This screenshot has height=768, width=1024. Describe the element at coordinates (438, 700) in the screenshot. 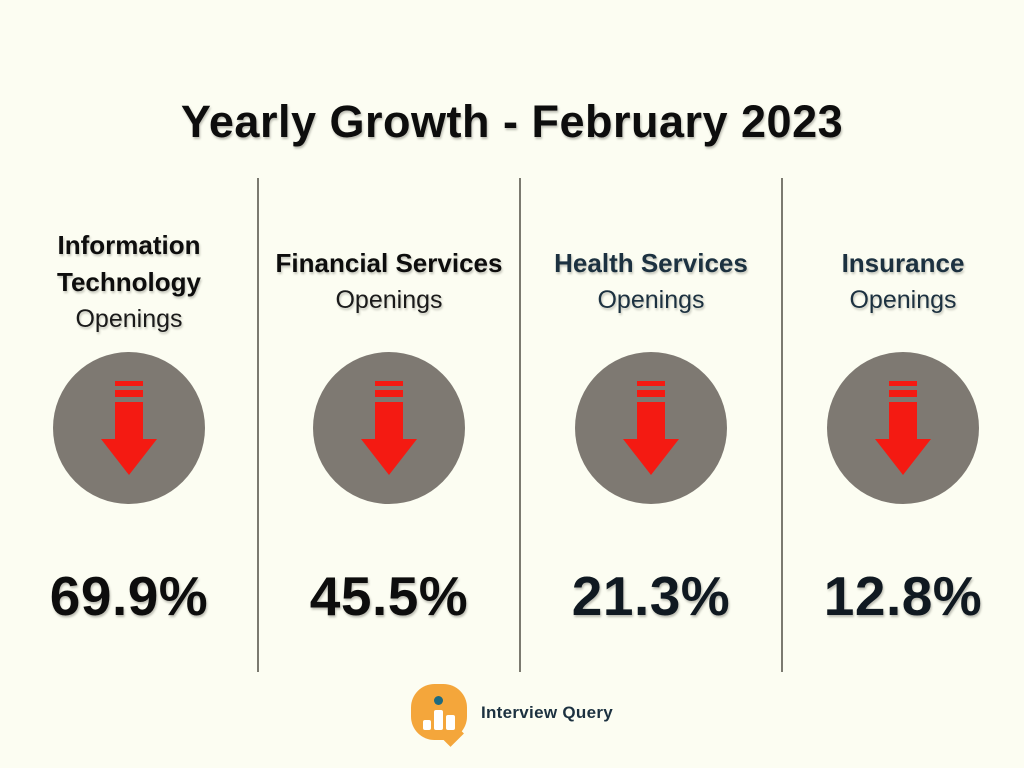

I see `logo-dot-icon` at that location.